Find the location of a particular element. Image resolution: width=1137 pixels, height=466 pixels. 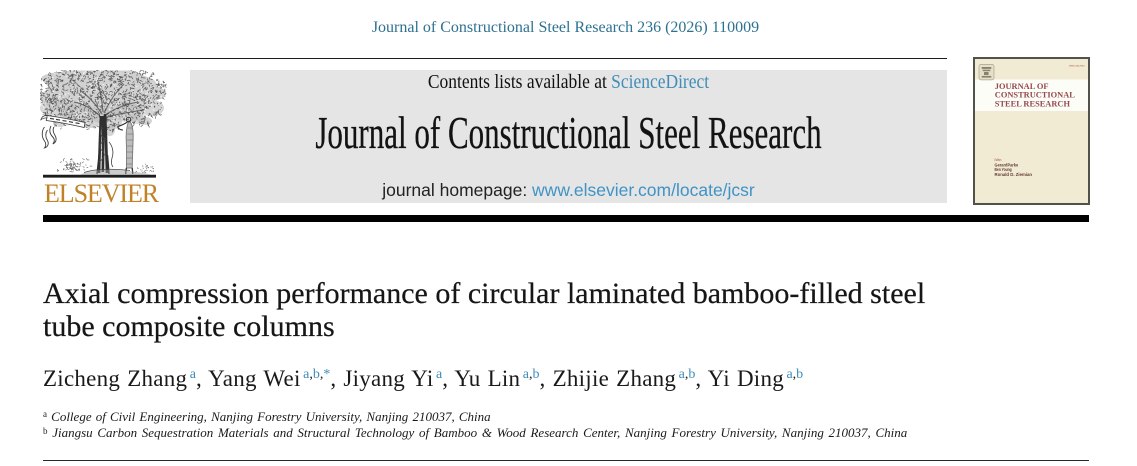

svg-text: CONSTRUCTIONAL is located at coordinates (1035, 95).